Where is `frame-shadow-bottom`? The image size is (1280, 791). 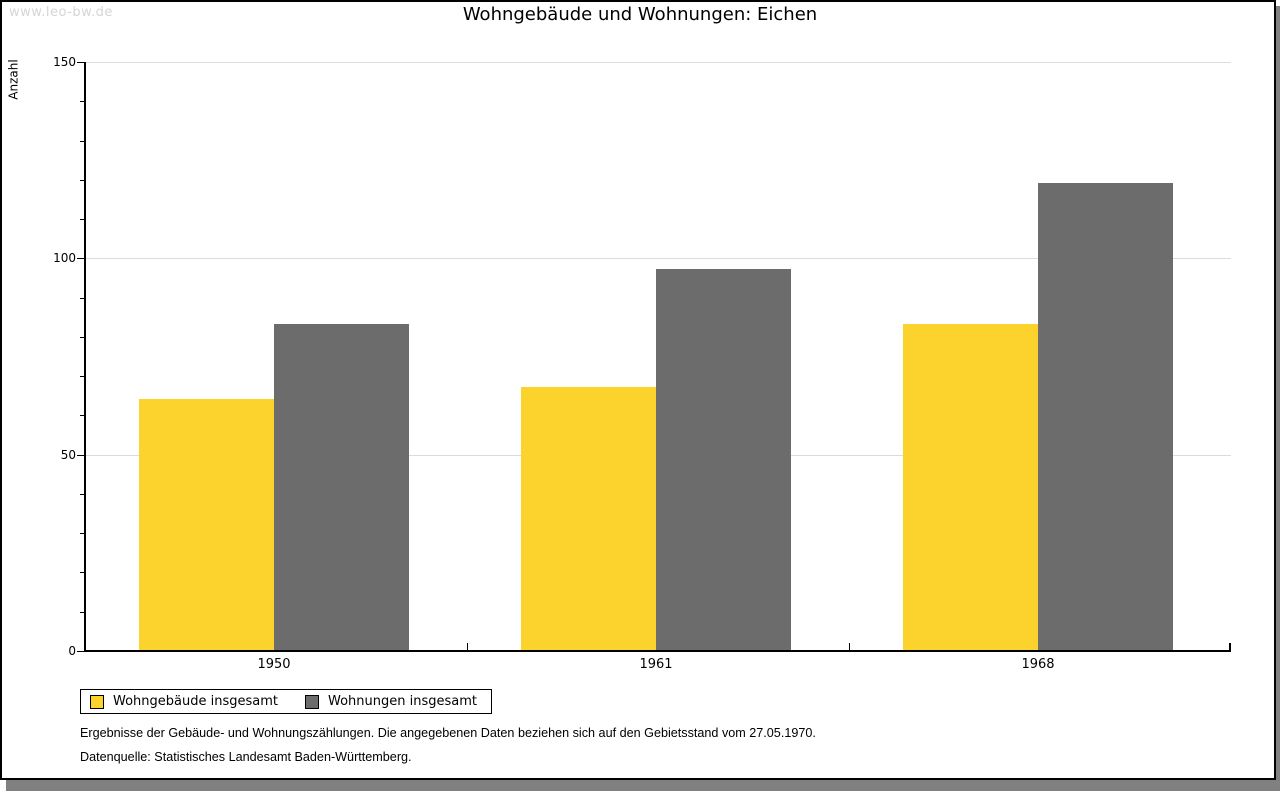 frame-shadow-bottom is located at coordinates (643, 785).